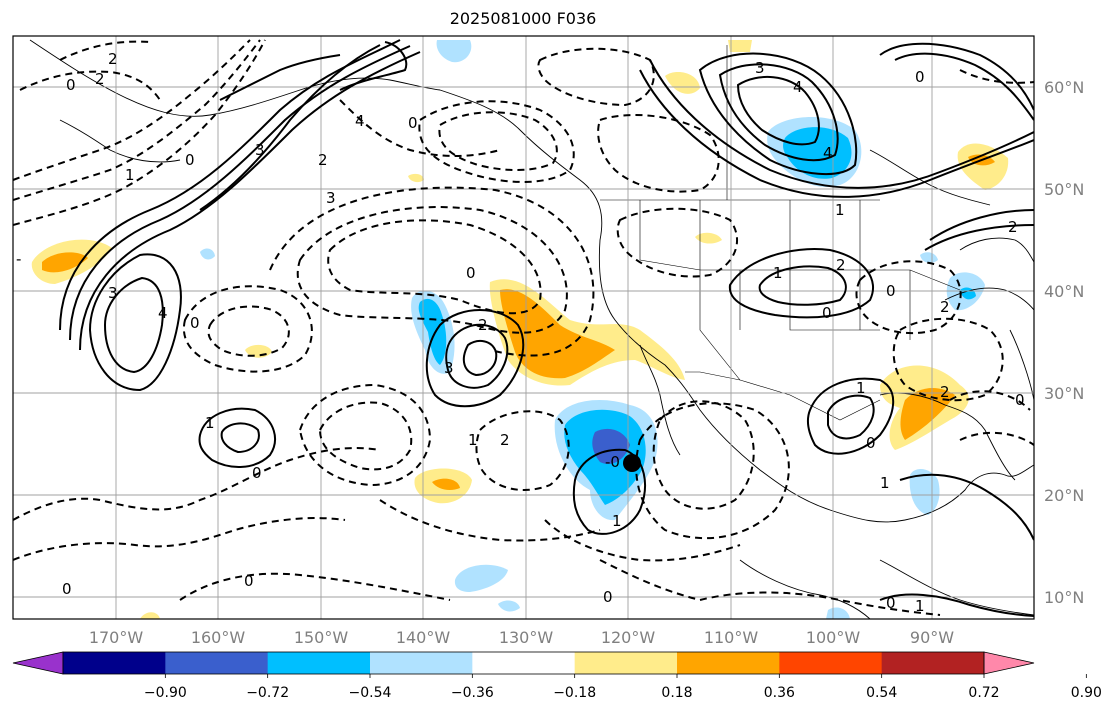 The width and height of the screenshot is (1105, 712). What do you see at coordinates (1064, 342) in the screenshot?
I see `latitude-labels: 60°N 50°N 40°N 30°N 20°N 10°N` at bounding box center [1064, 342].